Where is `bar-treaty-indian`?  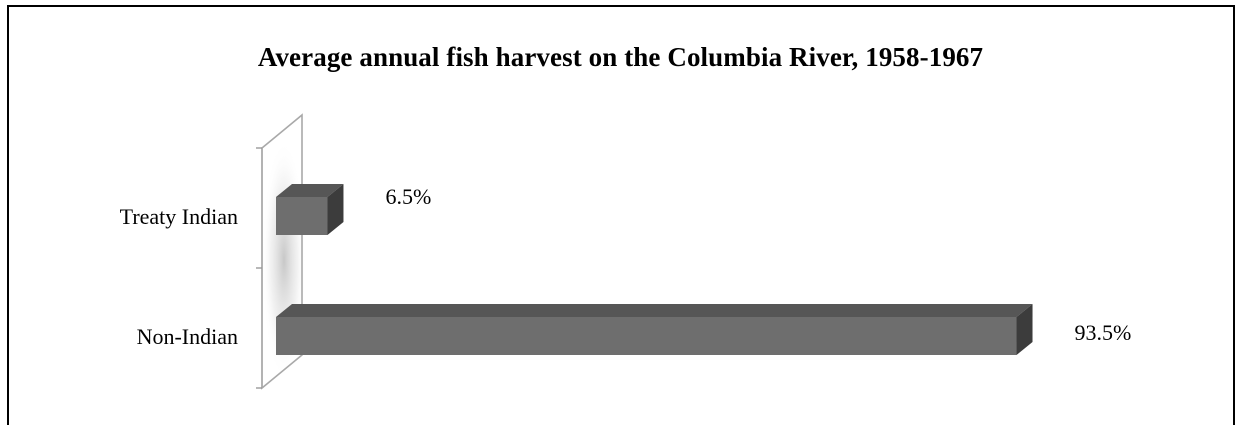
bar-treaty-indian is located at coordinates (310, 209).